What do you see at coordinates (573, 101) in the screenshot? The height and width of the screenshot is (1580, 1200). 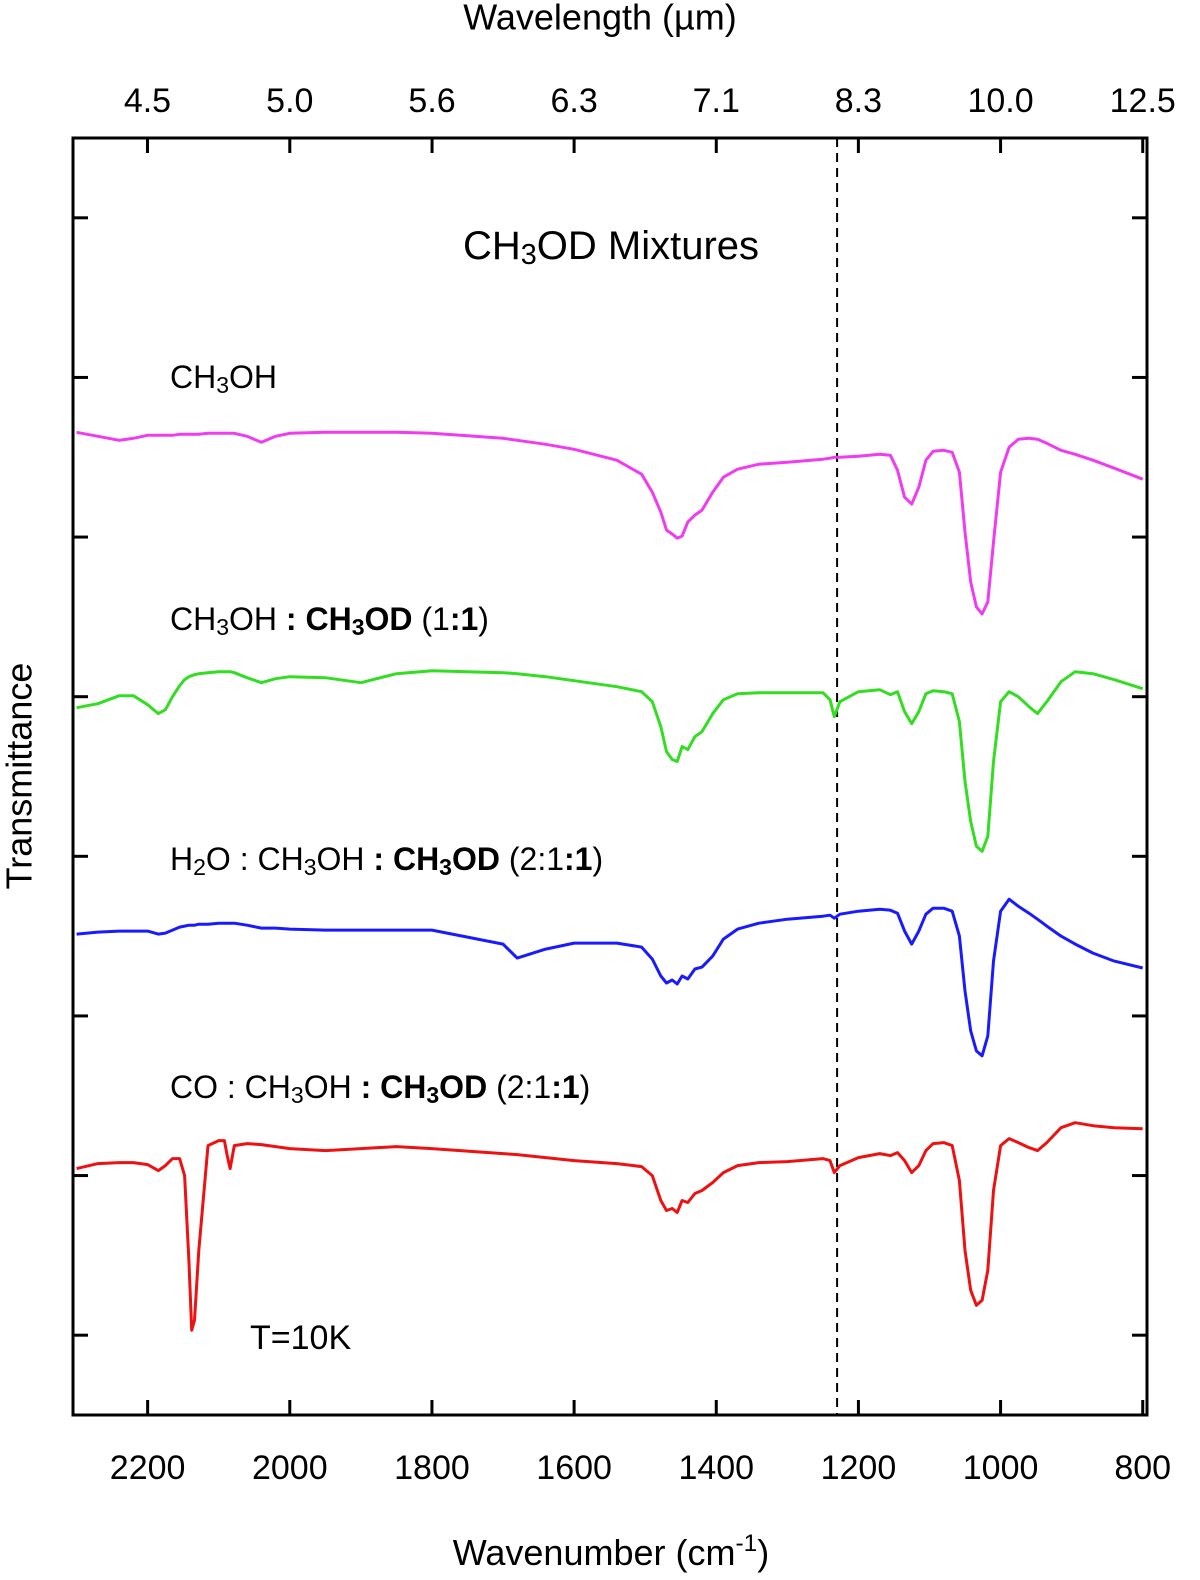 I see `x2-tick-label: 6.3` at bounding box center [573, 101].